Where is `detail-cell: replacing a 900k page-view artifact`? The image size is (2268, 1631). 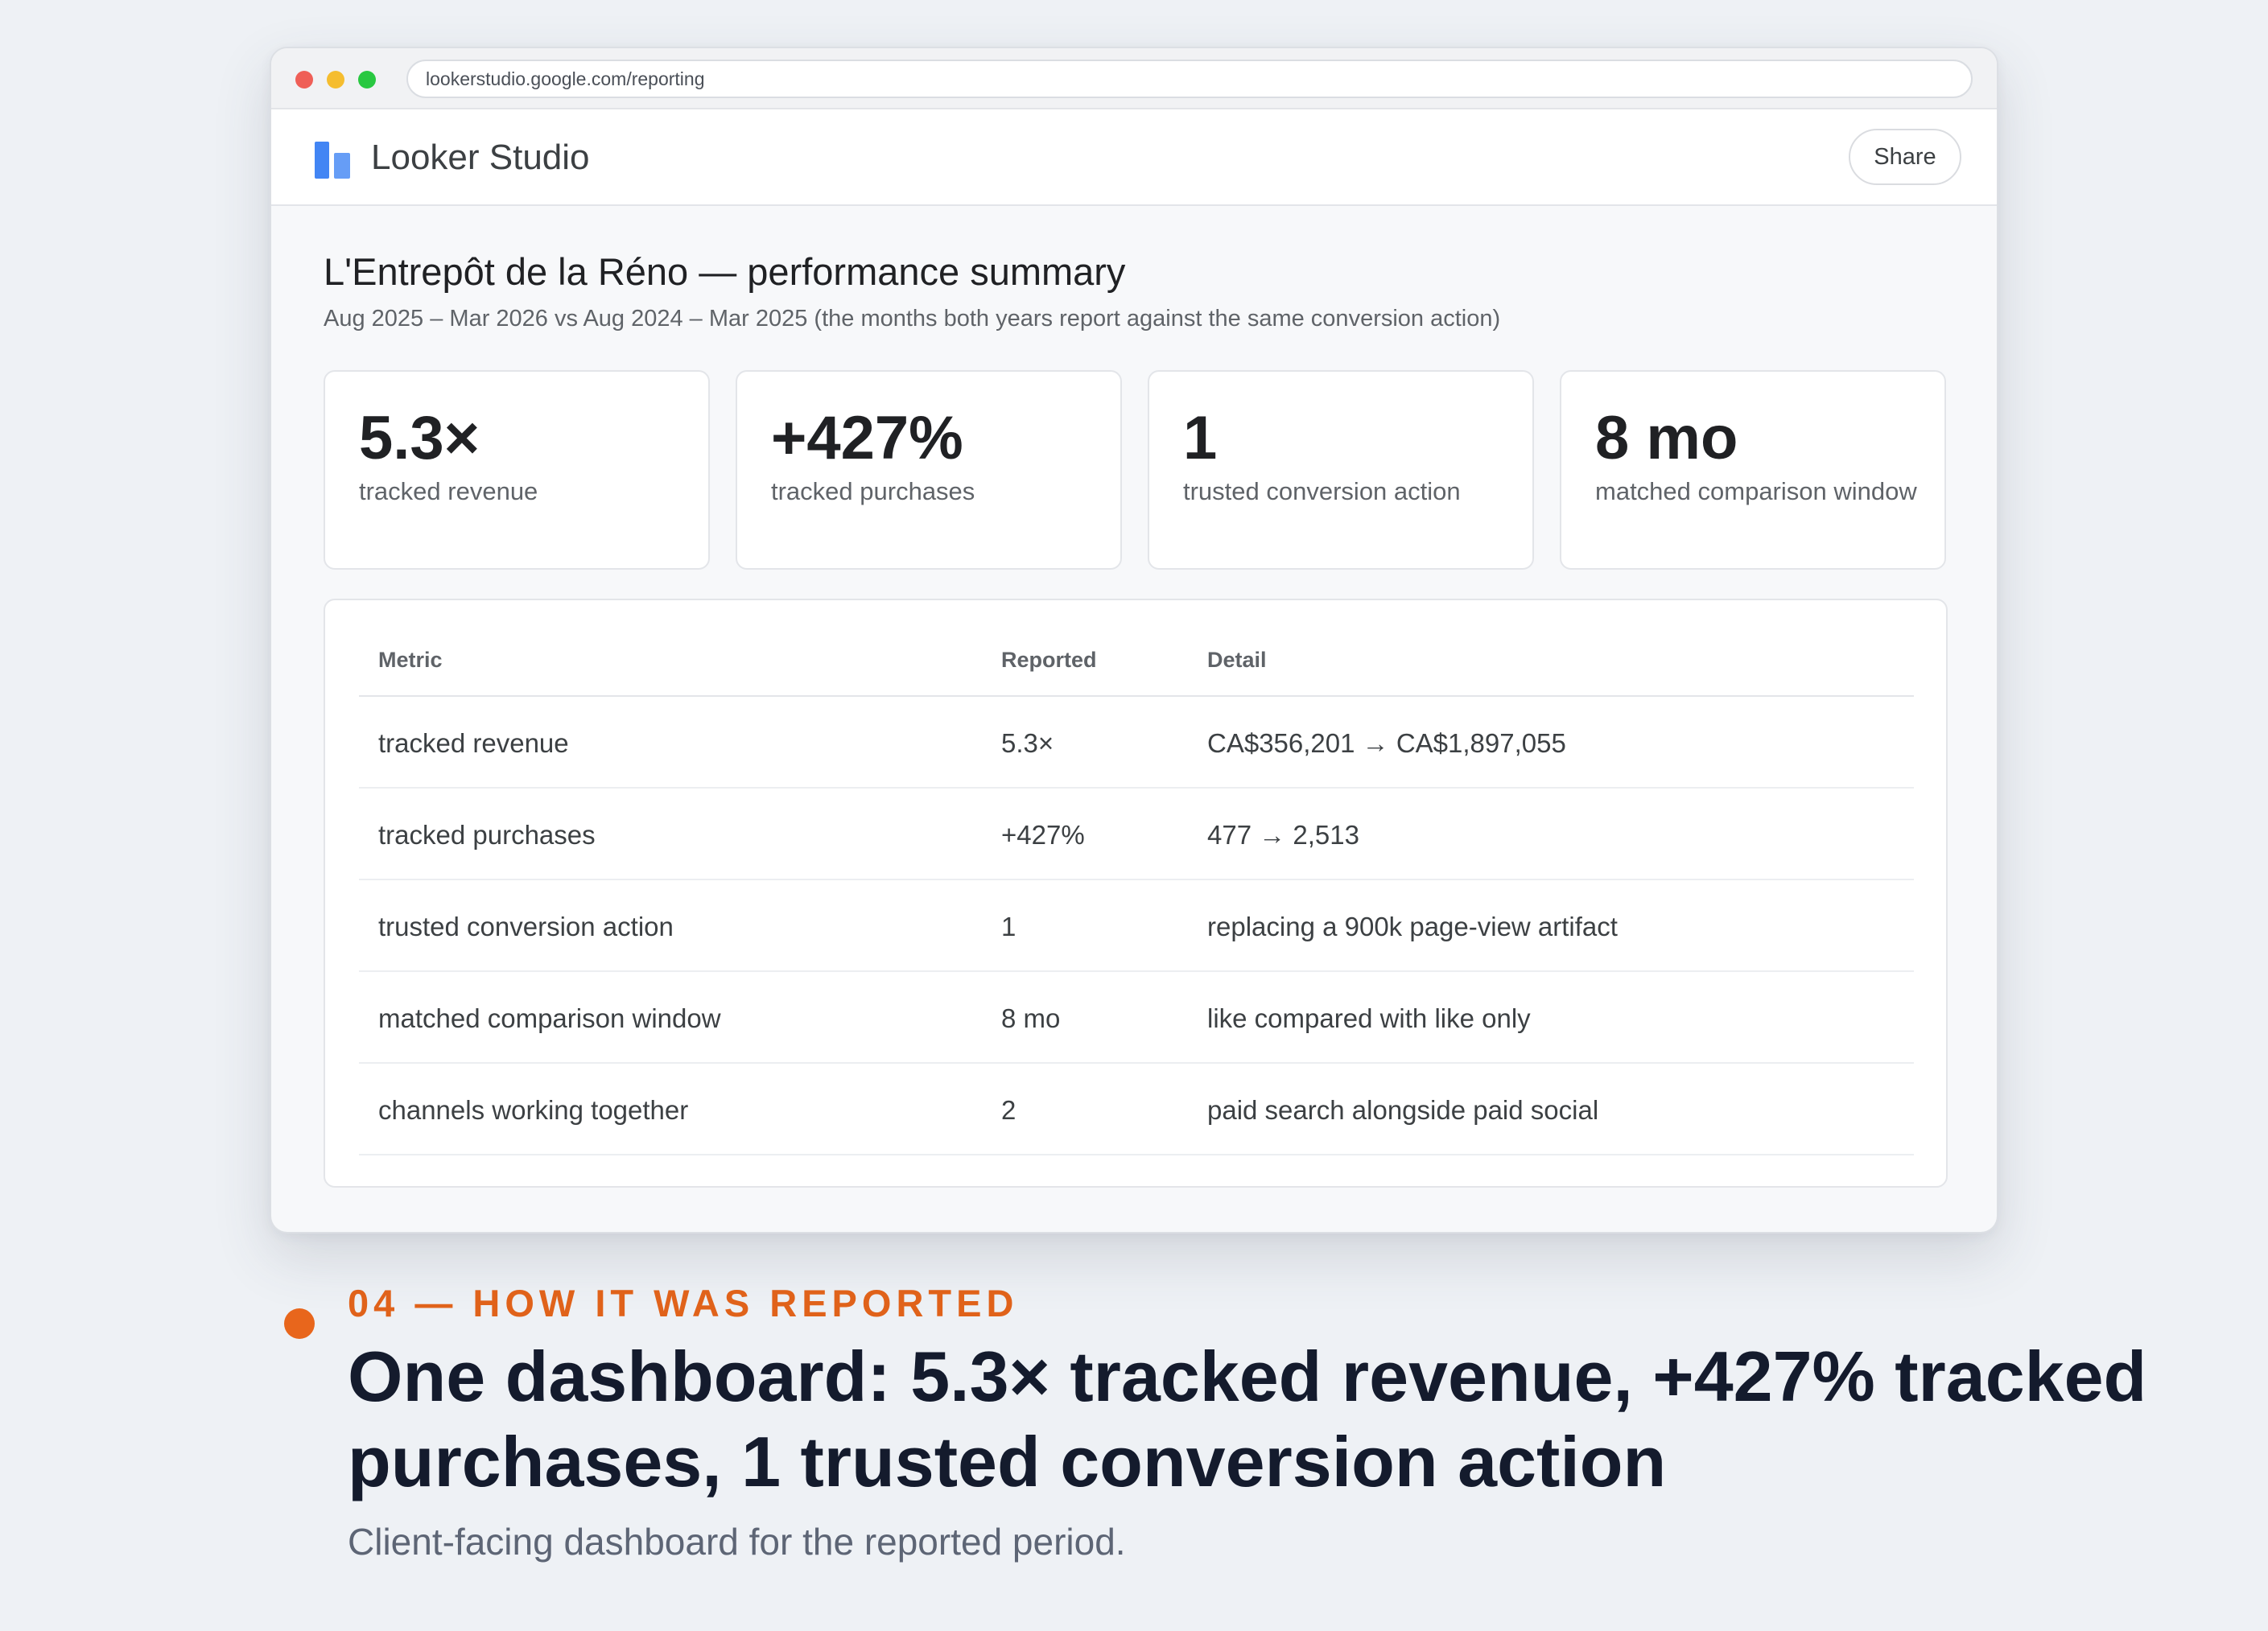 detail-cell: replacing a 900k page-view artifact is located at coordinates (1412, 926).